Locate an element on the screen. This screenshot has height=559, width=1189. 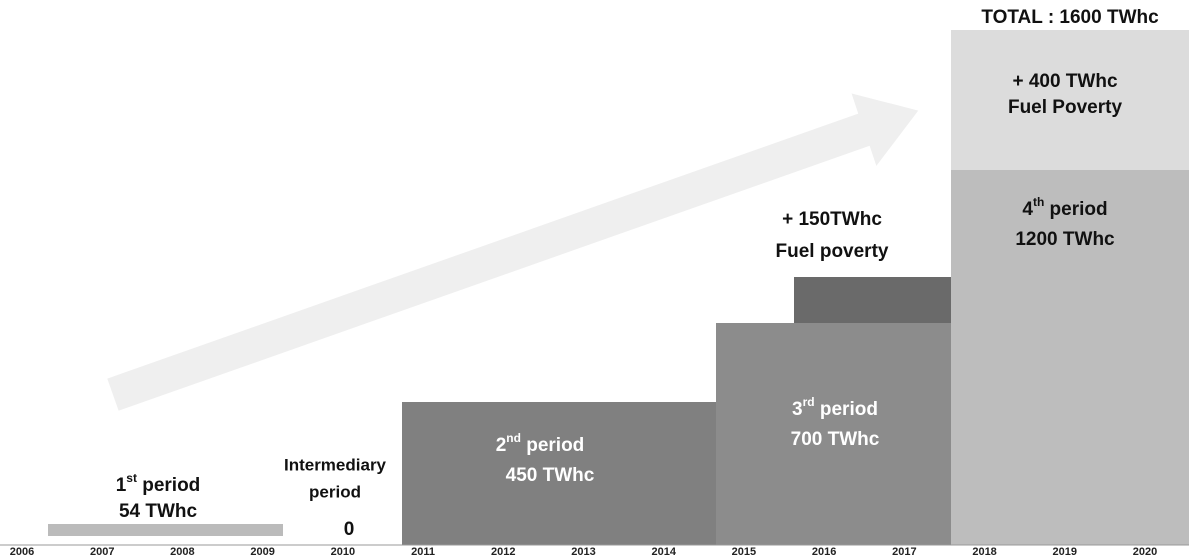
year-label: 2020 is located at coordinates (1145, 552).